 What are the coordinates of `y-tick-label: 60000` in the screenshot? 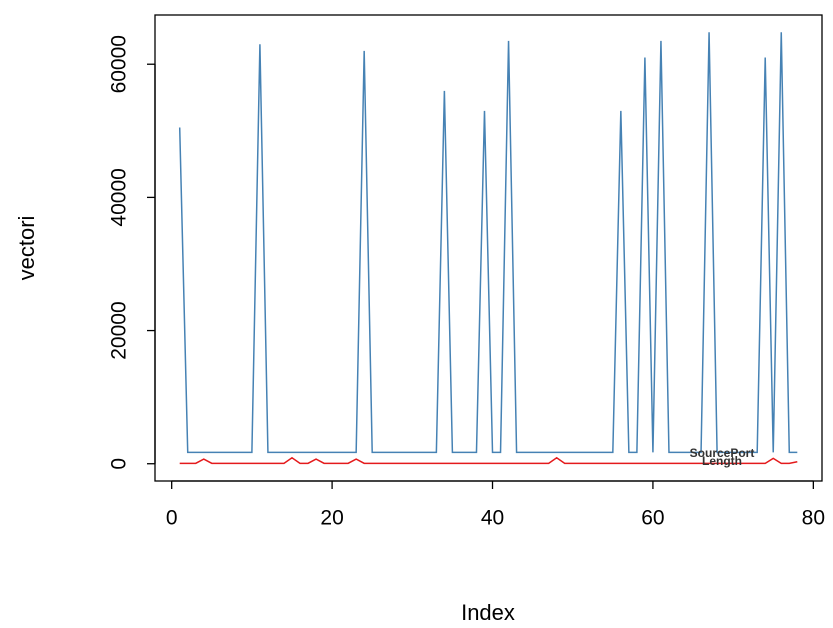 It's located at (119, 64).